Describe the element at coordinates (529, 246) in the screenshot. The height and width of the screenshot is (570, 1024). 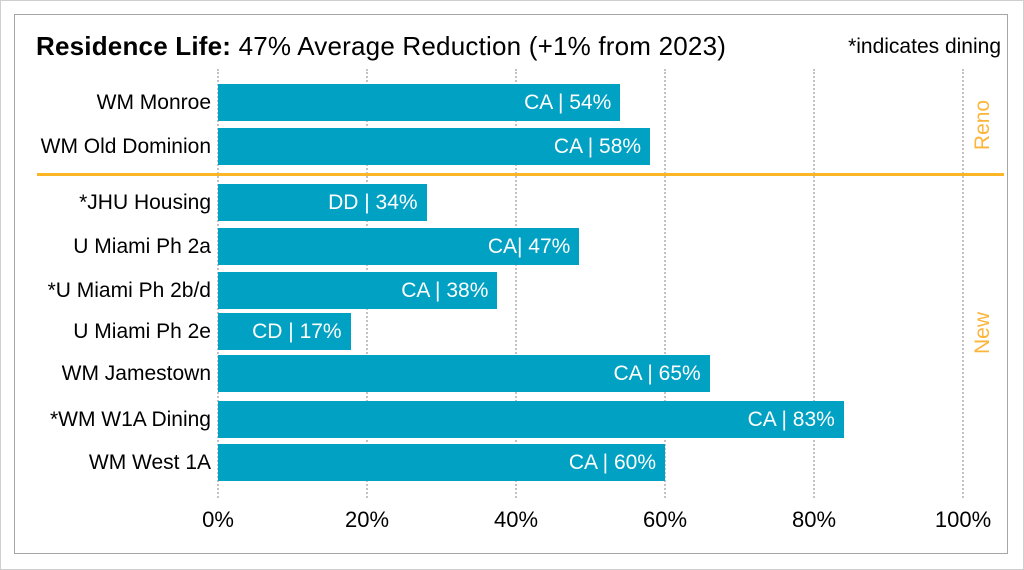
I see `bar-value-label: CA| 47%` at that location.